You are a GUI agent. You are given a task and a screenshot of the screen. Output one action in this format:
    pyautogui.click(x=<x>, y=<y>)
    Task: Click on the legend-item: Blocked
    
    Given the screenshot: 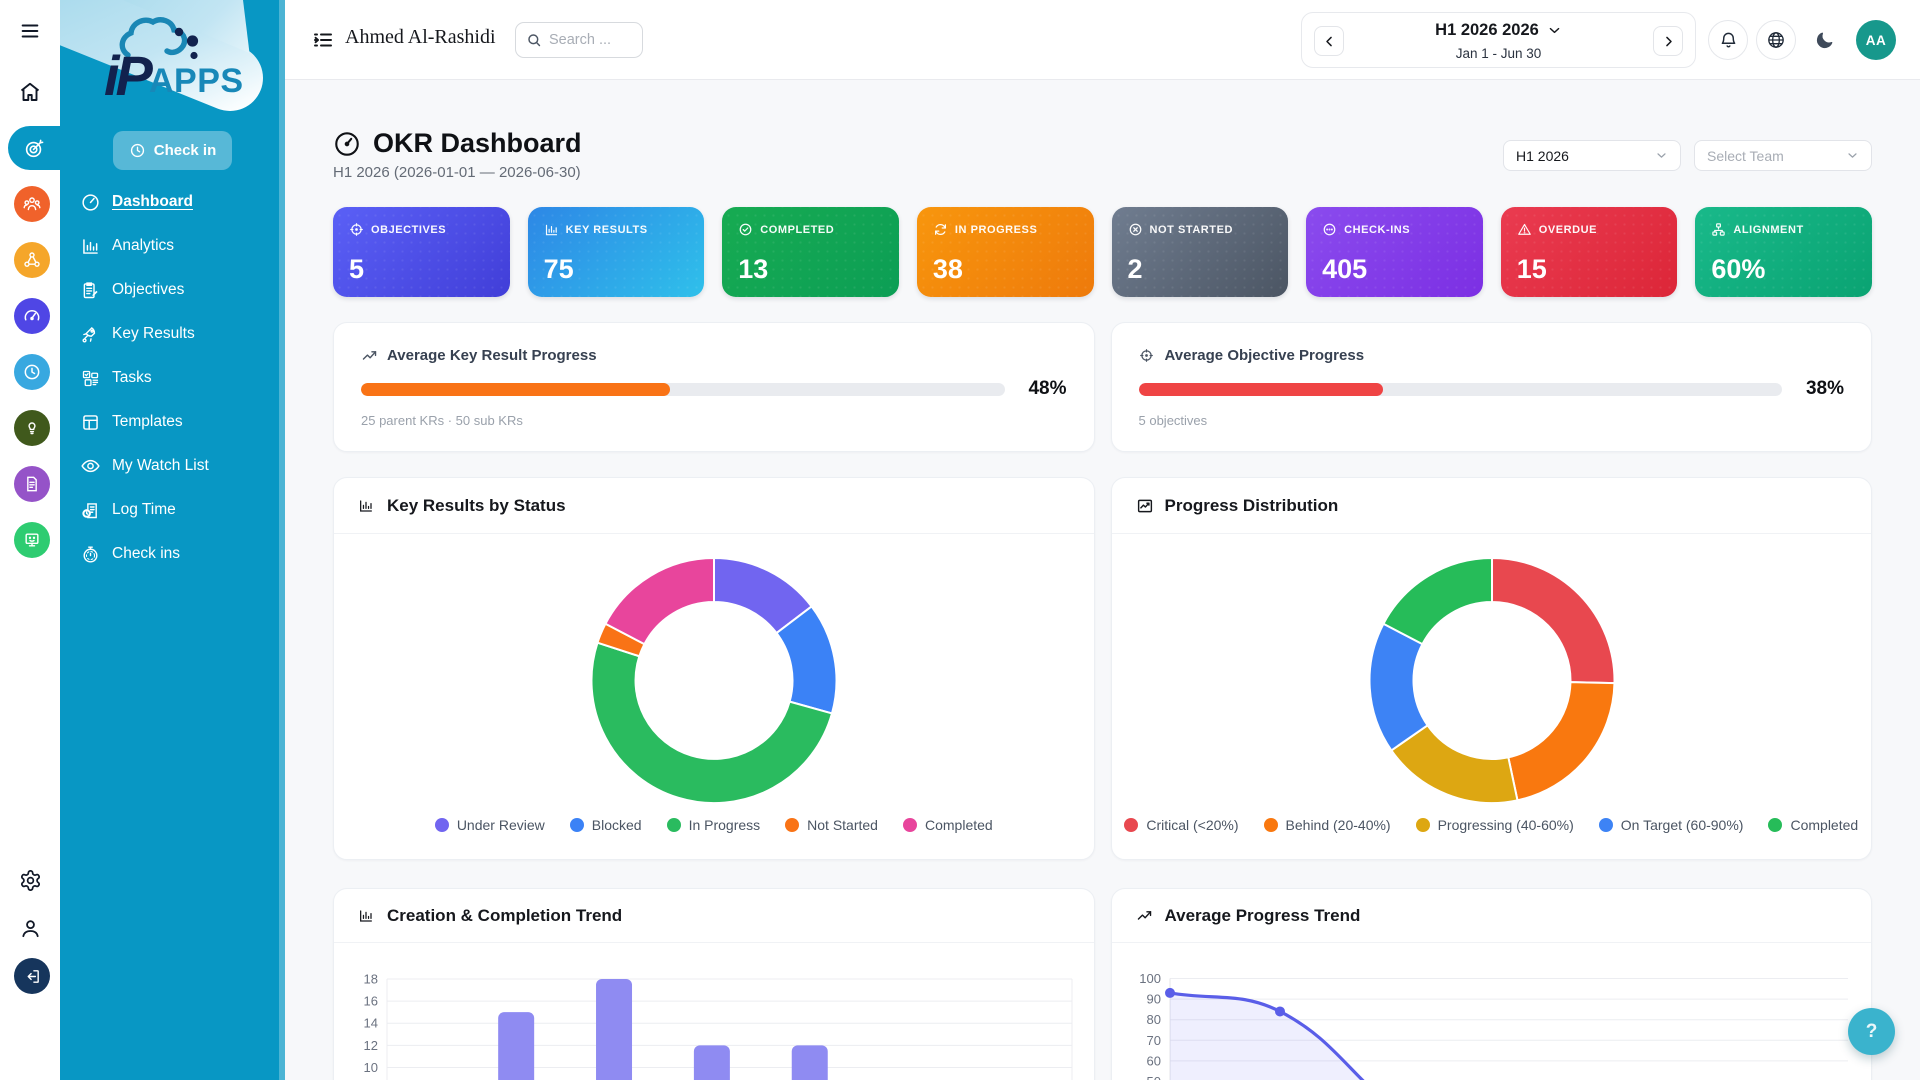 What is the action you would take?
    pyautogui.click(x=605, y=825)
    